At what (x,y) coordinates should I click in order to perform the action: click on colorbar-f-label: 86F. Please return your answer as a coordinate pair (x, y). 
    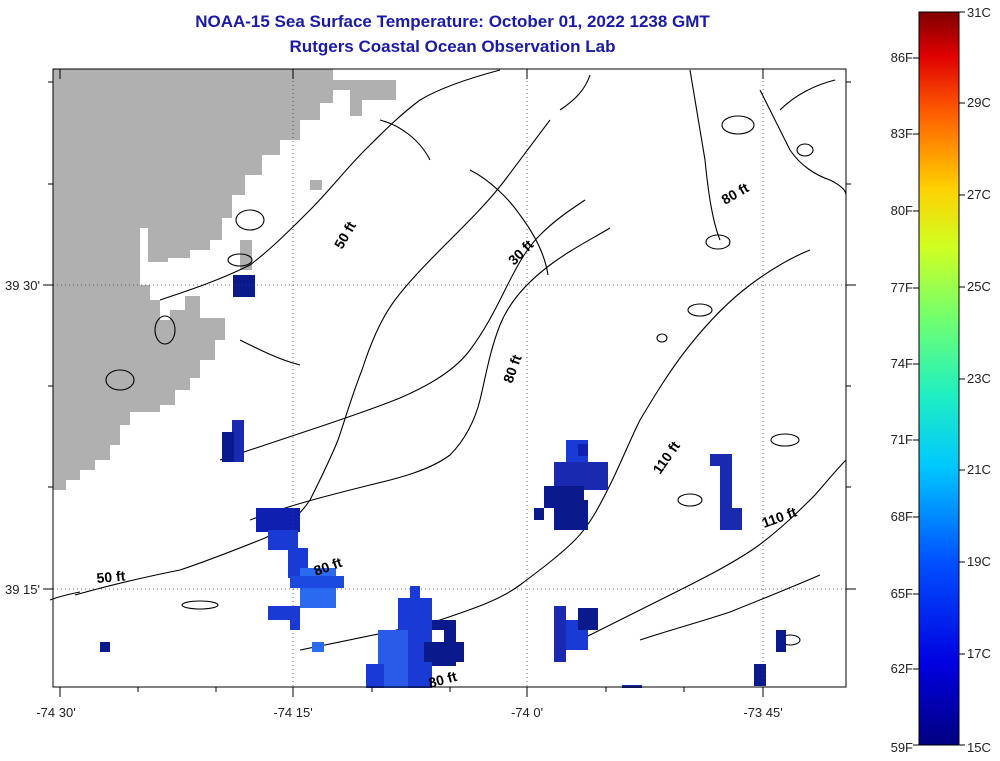
    Looking at the image, I should click on (902, 57).